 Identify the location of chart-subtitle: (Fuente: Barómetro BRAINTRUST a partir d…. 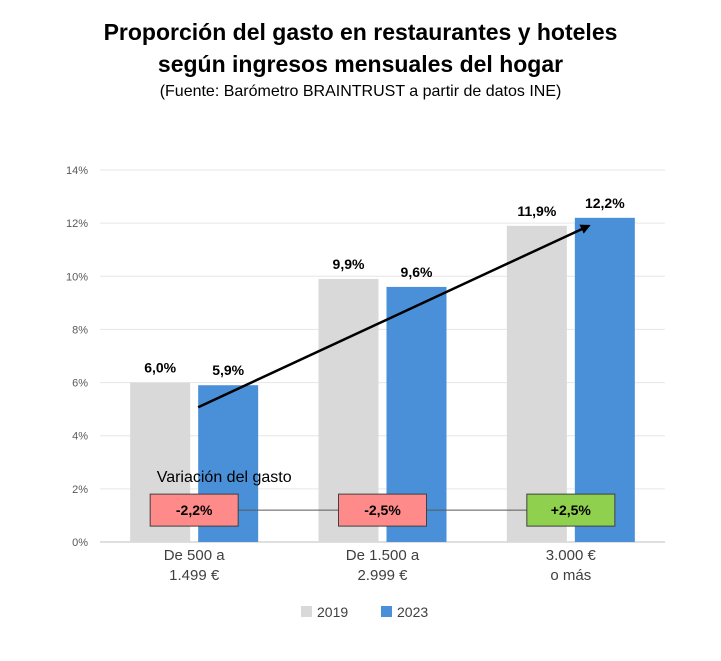
(360, 91).